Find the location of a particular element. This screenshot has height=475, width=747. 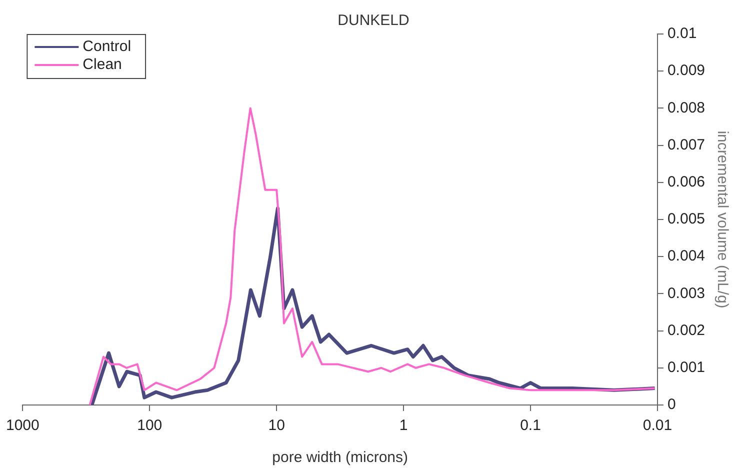

y-tick-label: 0.006 is located at coordinates (686, 182).